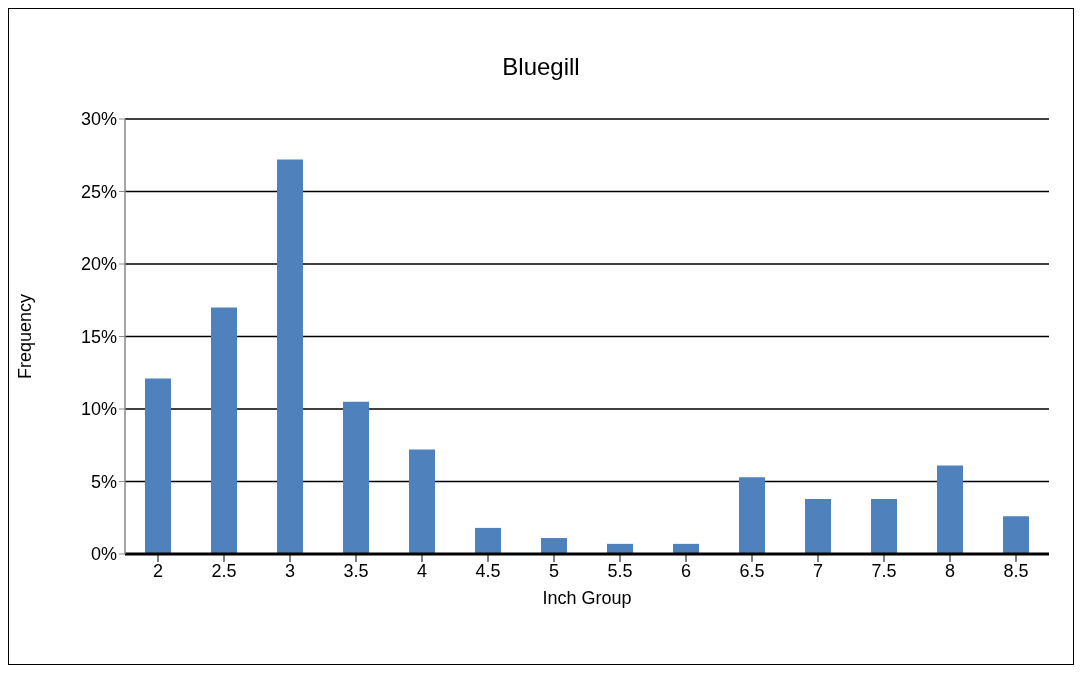 Image resolution: width=1082 pixels, height=673 pixels. What do you see at coordinates (290, 570) in the screenshot?
I see `x-tick-label: 3` at bounding box center [290, 570].